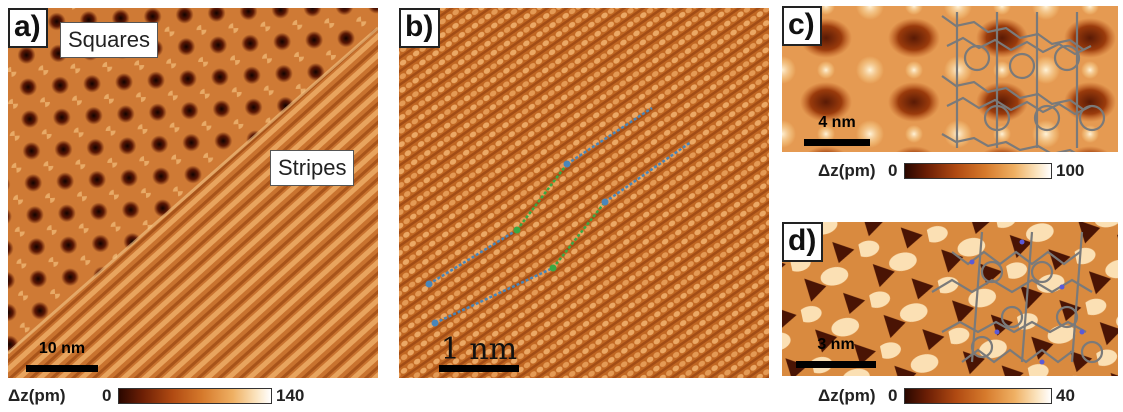 This screenshot has width=1123, height=412. What do you see at coordinates (1065, 395) in the screenshot?
I see `colorbar-max-d: 40` at bounding box center [1065, 395].